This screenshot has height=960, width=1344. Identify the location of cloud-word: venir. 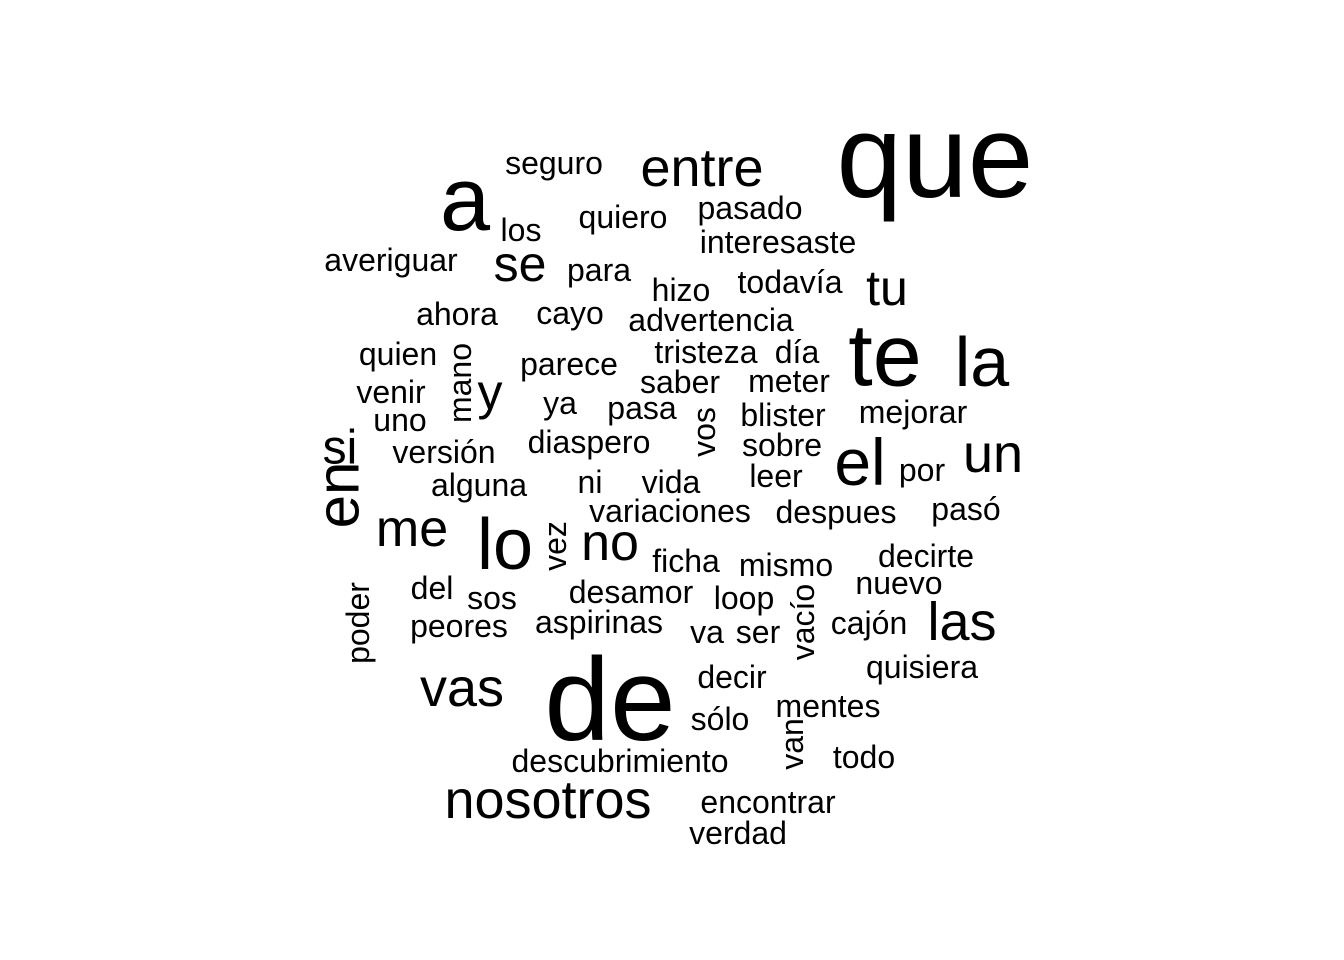
(391, 392).